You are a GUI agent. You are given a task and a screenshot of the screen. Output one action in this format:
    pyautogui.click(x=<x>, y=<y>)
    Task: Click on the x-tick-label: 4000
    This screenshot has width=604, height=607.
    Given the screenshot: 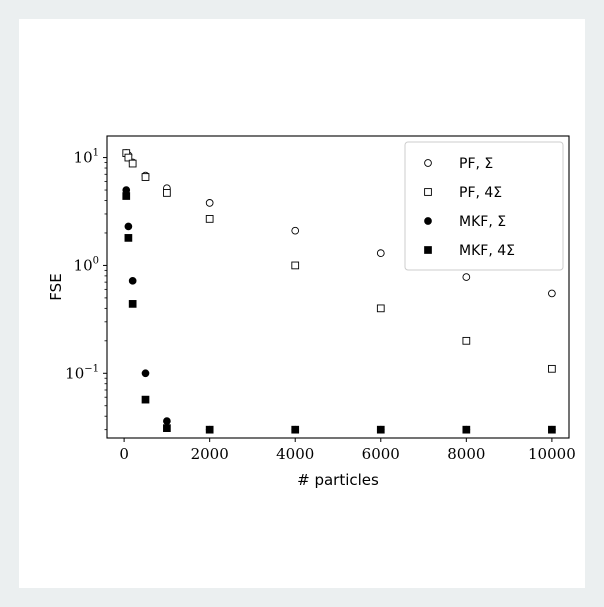 What is the action you would take?
    pyautogui.click(x=295, y=454)
    